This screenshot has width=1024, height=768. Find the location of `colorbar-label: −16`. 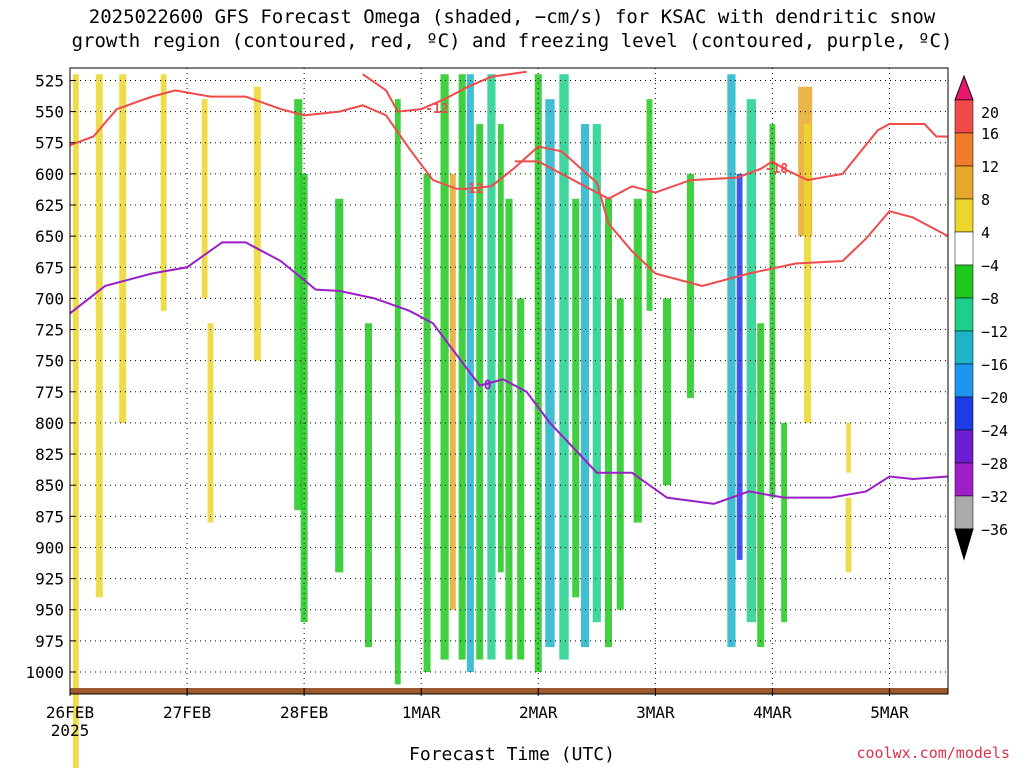

colorbar-label: −16 is located at coordinates (994, 365).